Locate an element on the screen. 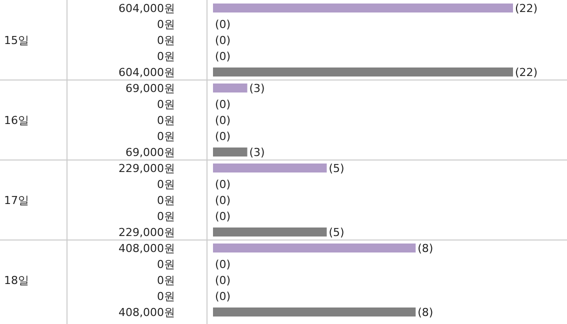 The image size is (567, 324). y-tick-label: 17일 is located at coordinates (16, 200).